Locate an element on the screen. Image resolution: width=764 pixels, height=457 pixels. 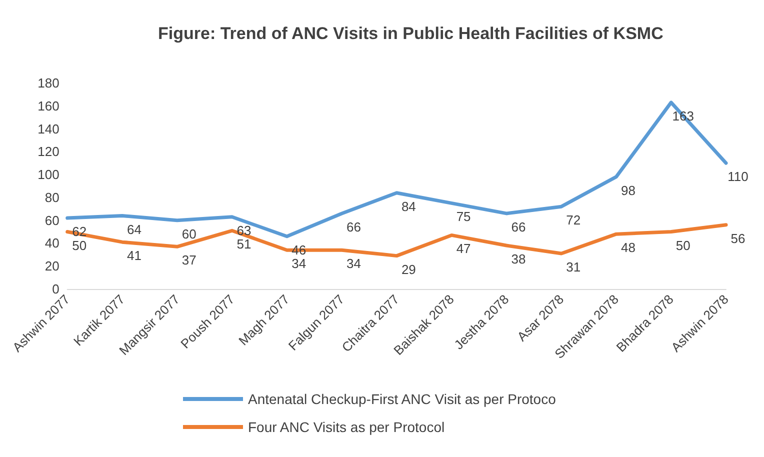
data-label: 48 is located at coordinates (628, 248).